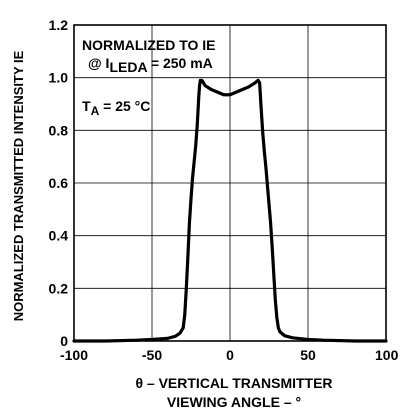 This screenshot has height=419, width=401. Describe the element at coordinates (180, 63) in the screenshot. I see `annotation-current-suffix: = 250 mA` at that location.